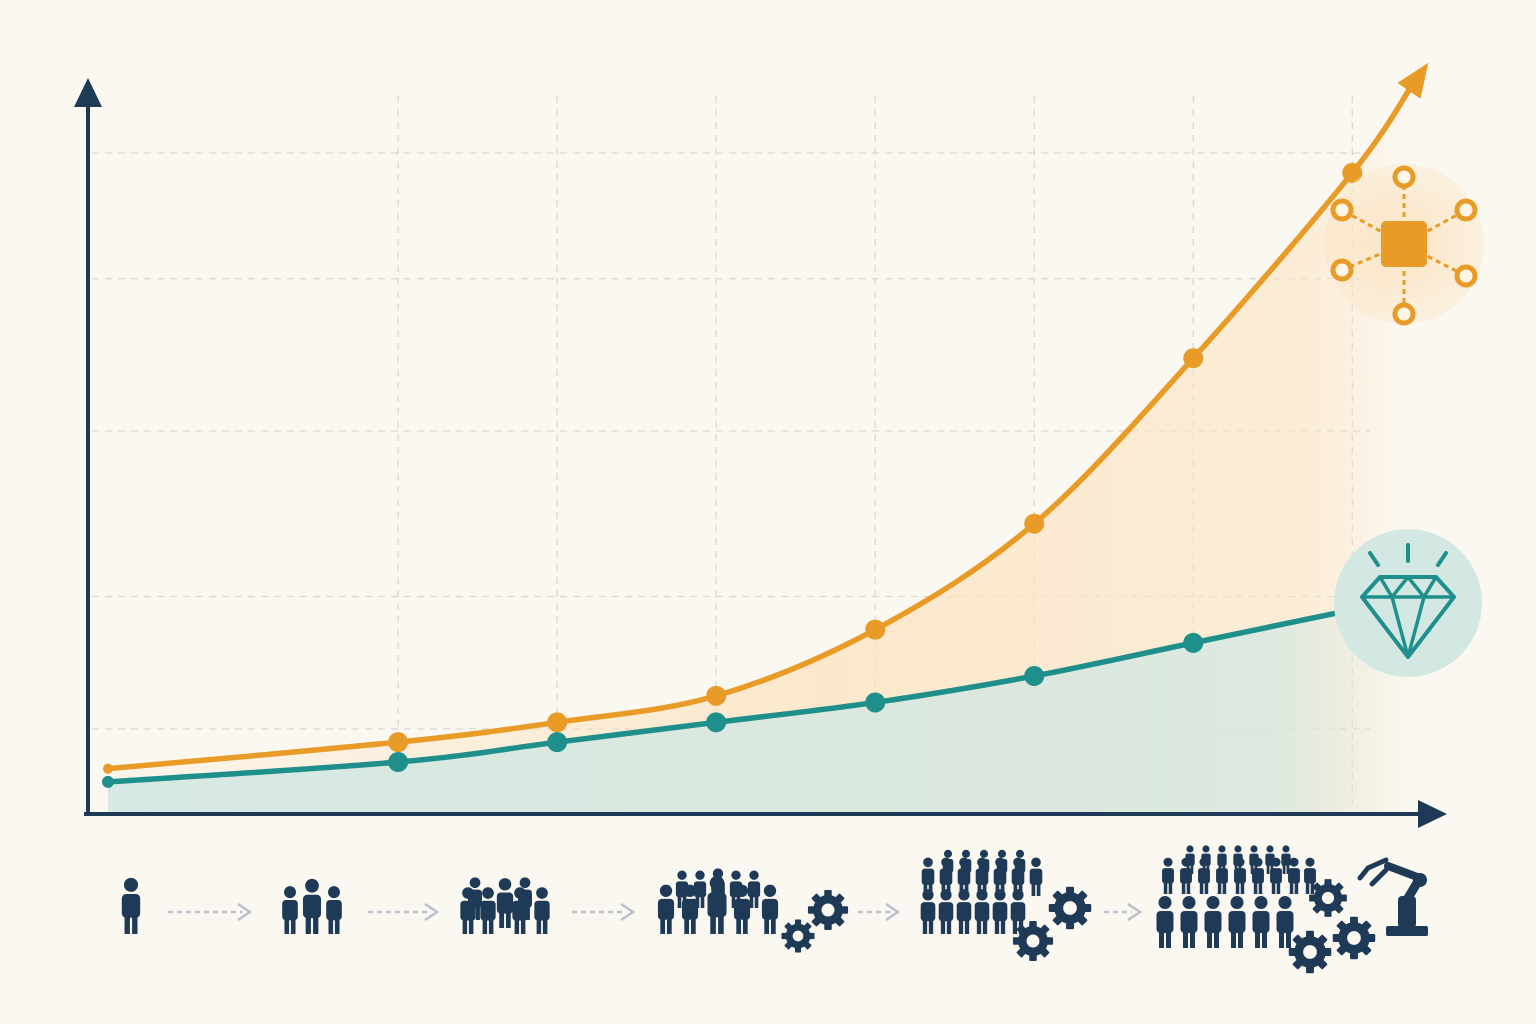  What do you see at coordinates (1292, 909) in the screenshot?
I see `organization-with-automation-icon` at bounding box center [1292, 909].